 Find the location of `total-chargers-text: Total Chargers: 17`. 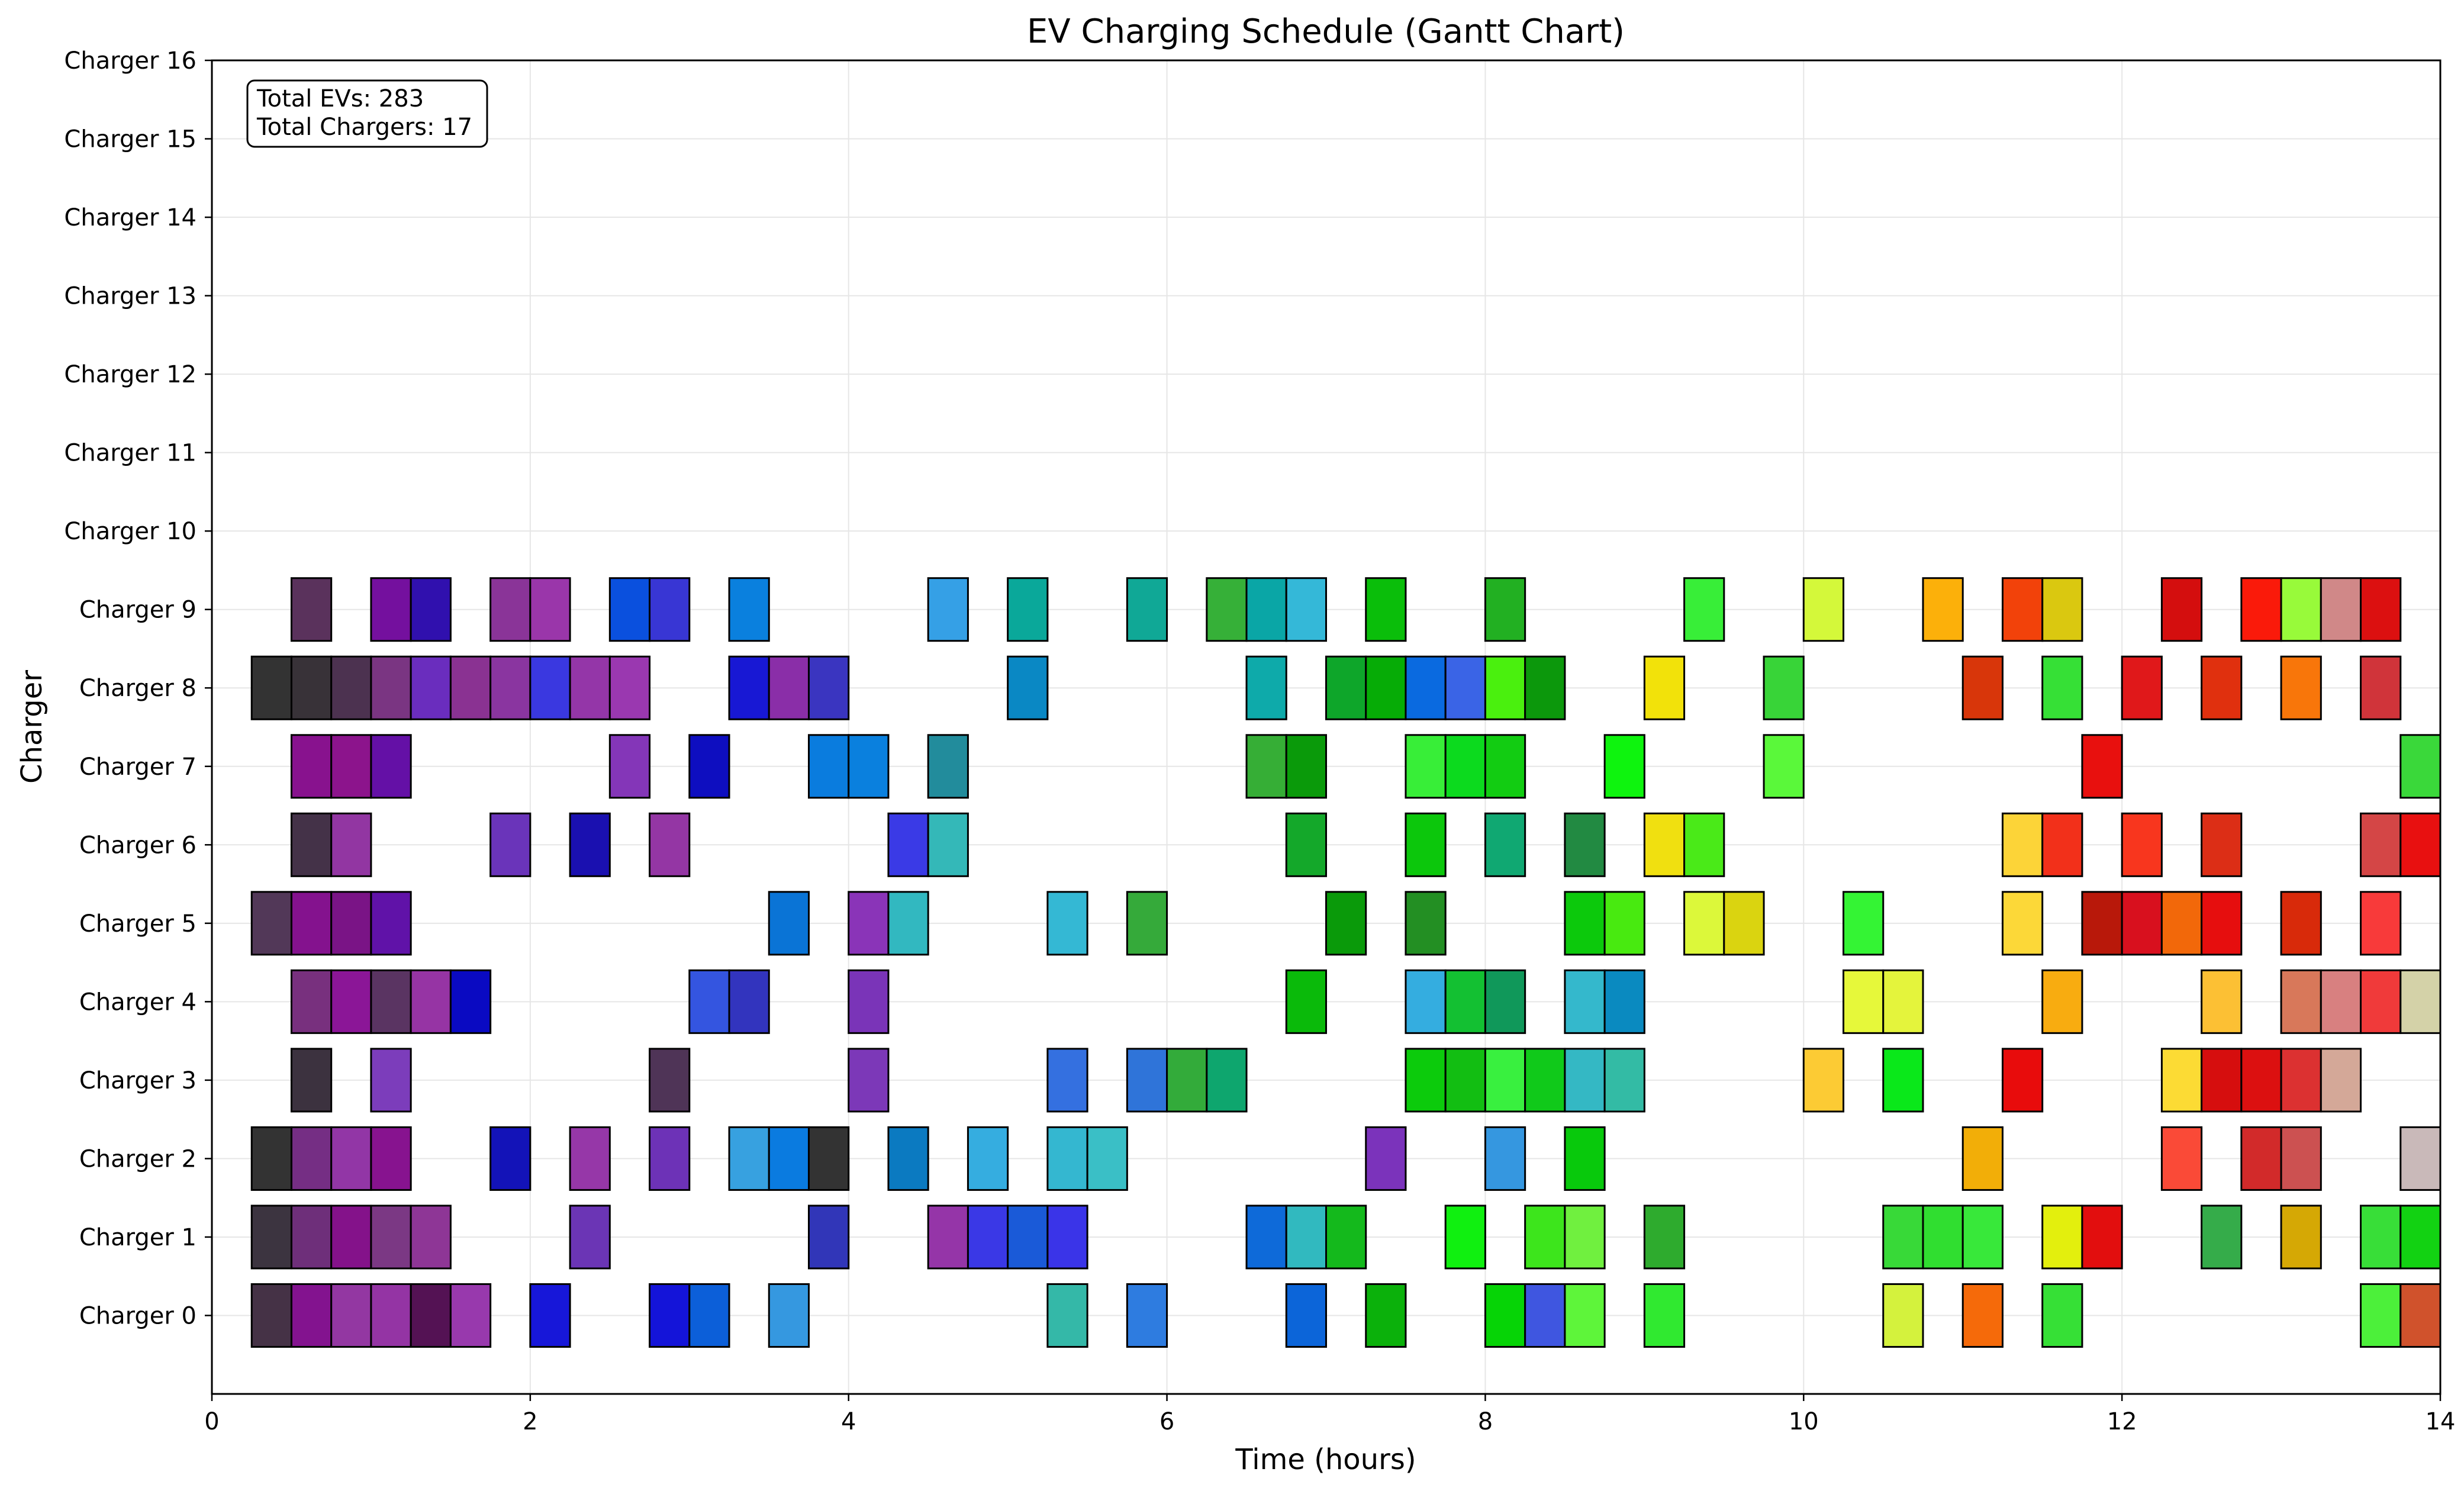

total-chargers-text: Total Chargers: 17 is located at coordinates (364, 127).